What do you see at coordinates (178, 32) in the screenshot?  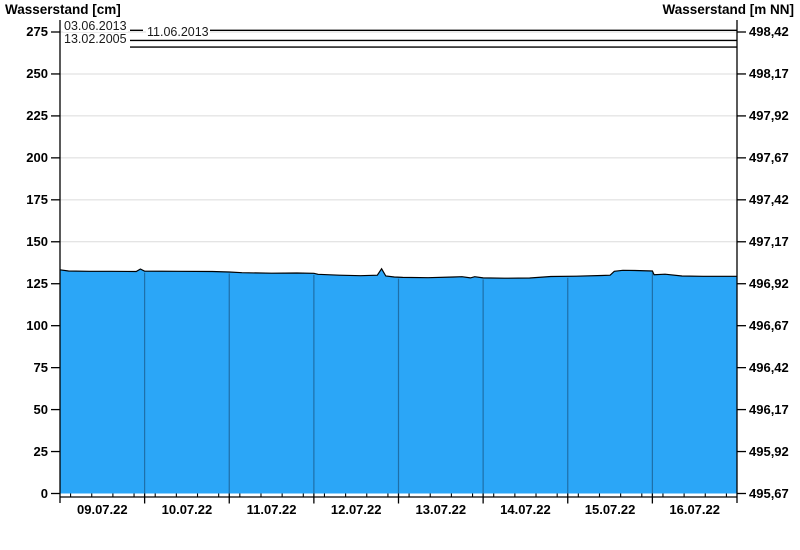 I see `reference-line-label: 11.06.2013` at bounding box center [178, 32].